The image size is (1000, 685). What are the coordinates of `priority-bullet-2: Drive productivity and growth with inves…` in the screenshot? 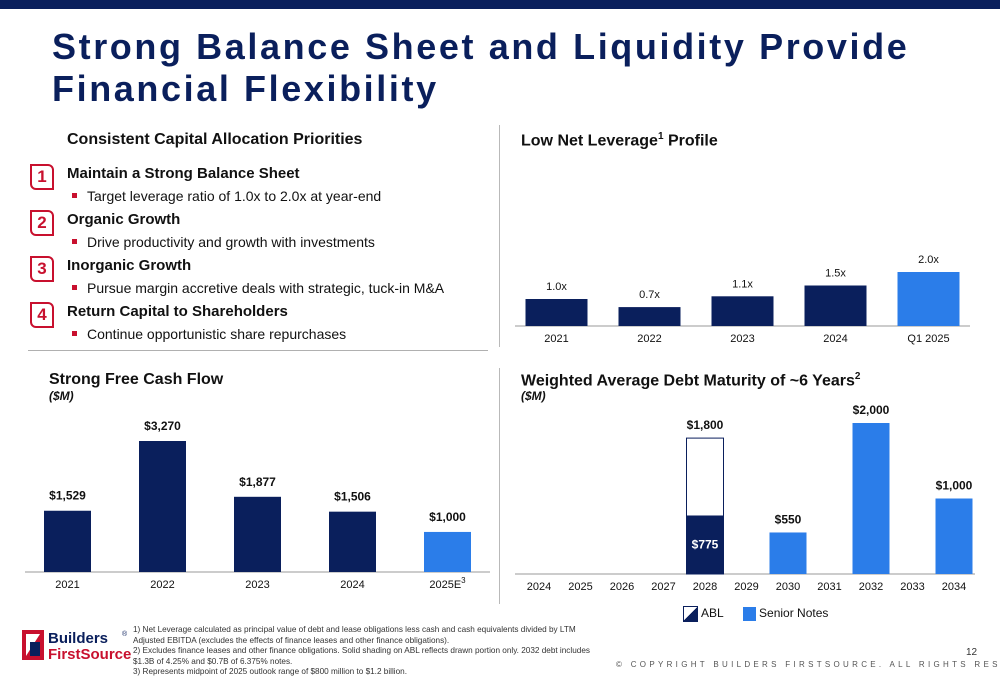 It's located at (223, 242).